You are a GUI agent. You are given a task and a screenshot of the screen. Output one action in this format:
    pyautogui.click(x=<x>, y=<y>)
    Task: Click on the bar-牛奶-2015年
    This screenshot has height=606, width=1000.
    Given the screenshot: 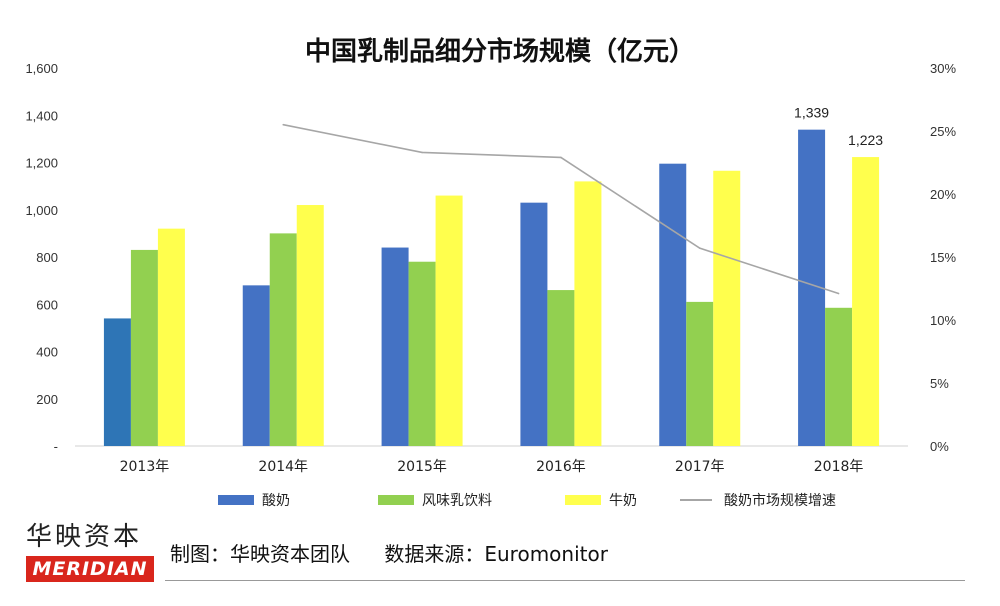 What is the action you would take?
    pyautogui.click(x=449, y=320)
    